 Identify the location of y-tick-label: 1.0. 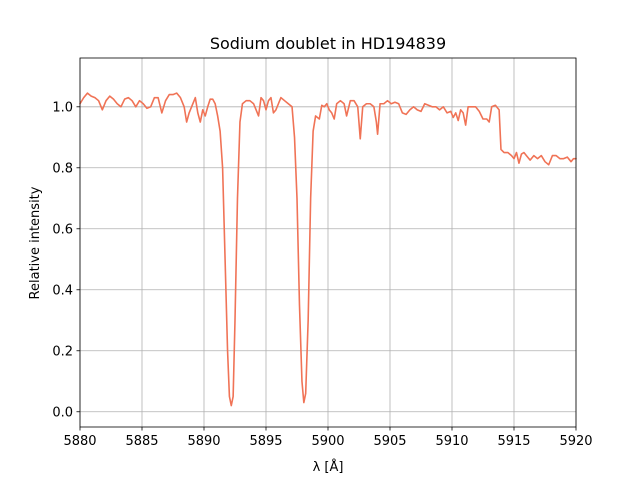
(62, 107).